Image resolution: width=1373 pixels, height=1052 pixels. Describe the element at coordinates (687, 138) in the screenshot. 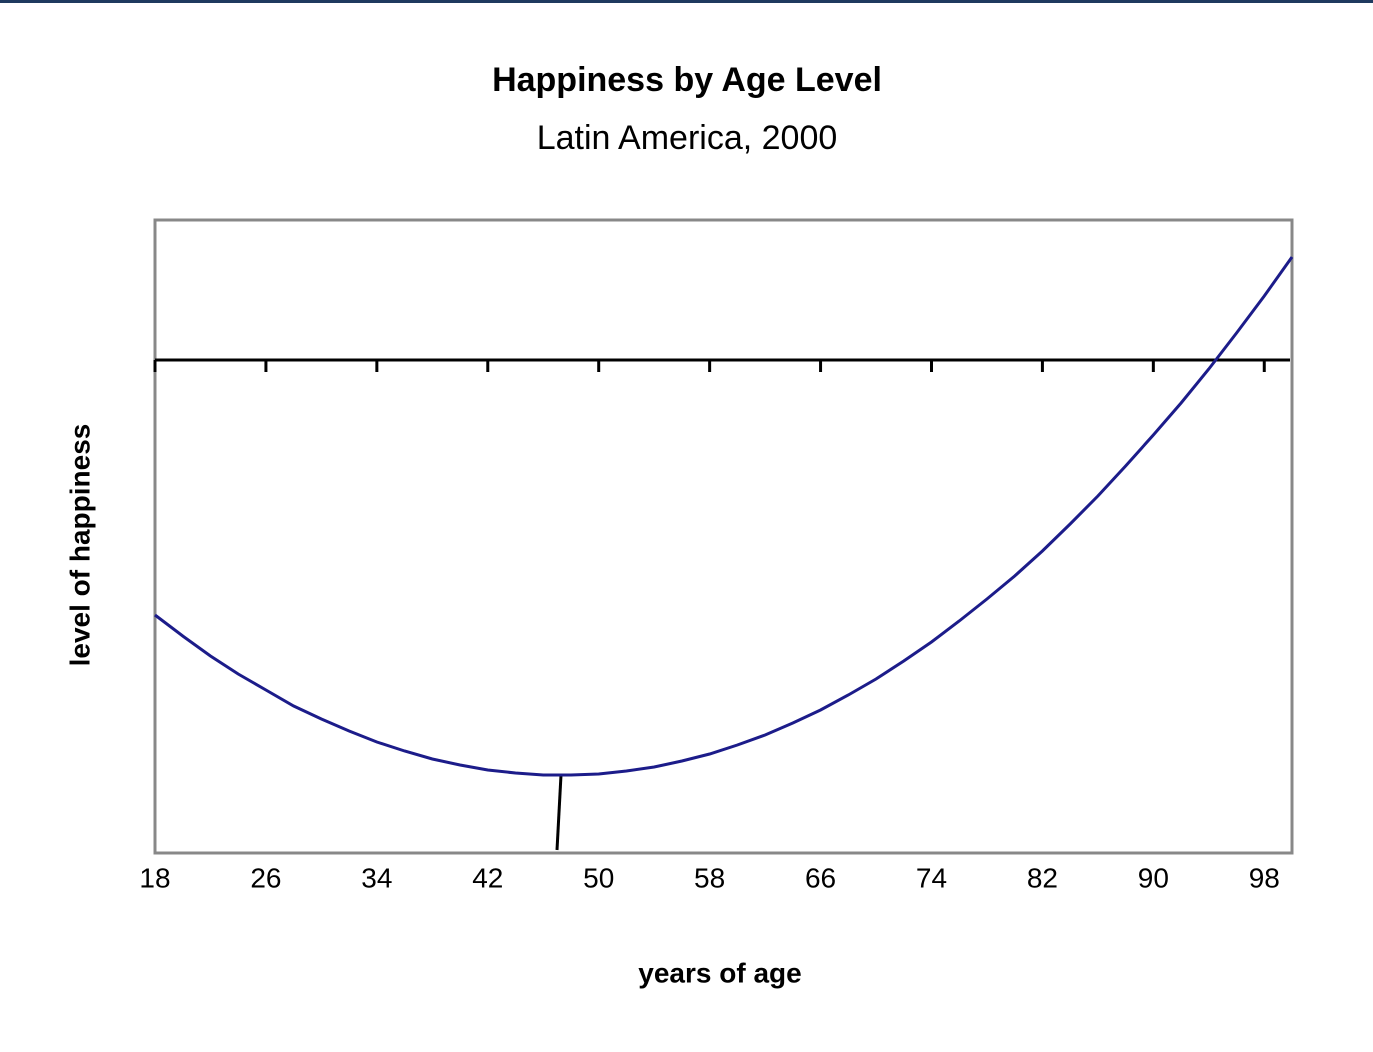

I see `chart-subtitle: Latin America, 2000` at that location.